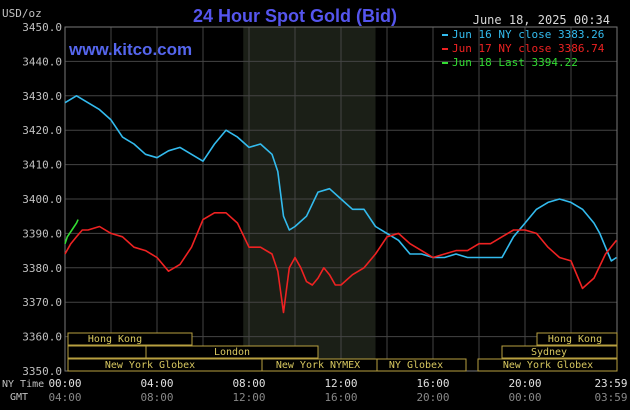 This screenshot has width=630, height=410. Describe the element at coordinates (107, 352) in the screenshot. I see `session-london-left` at that location.